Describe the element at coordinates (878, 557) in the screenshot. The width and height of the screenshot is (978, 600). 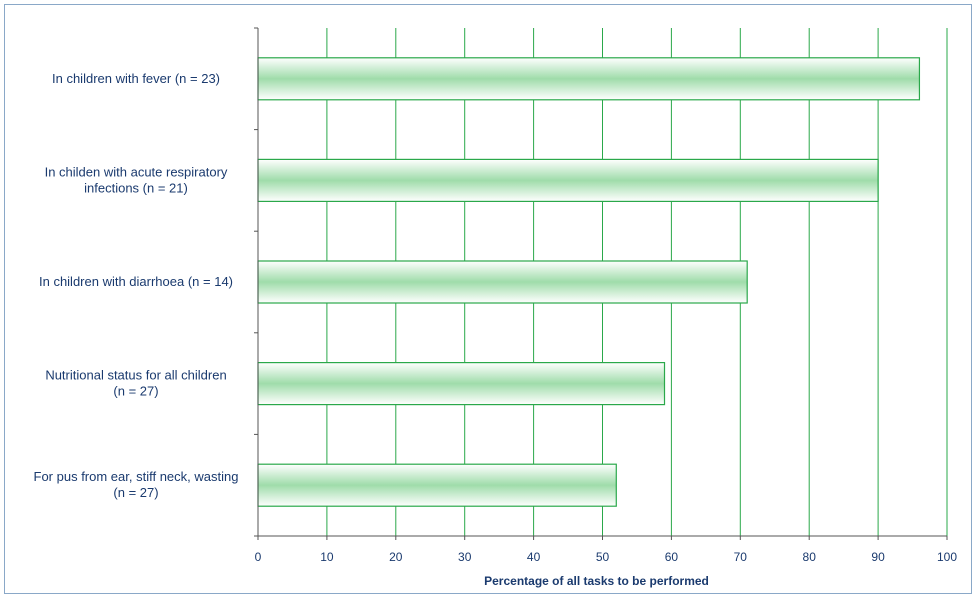
I see `x-tick-label-90: 90` at that location.